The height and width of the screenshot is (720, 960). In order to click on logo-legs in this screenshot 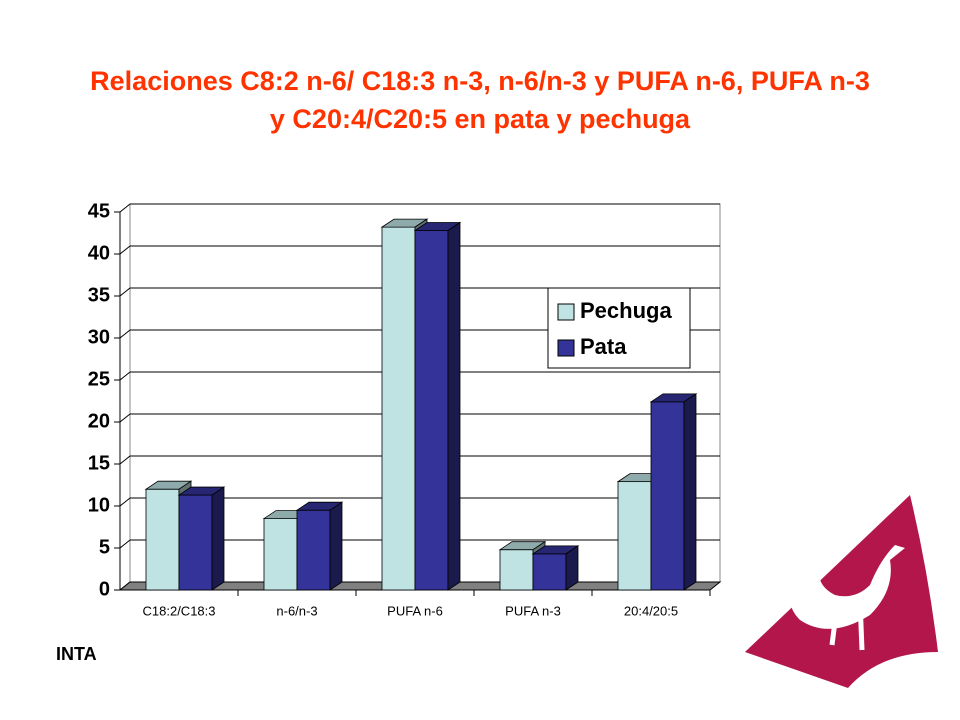, I will do `click(847, 624)`.